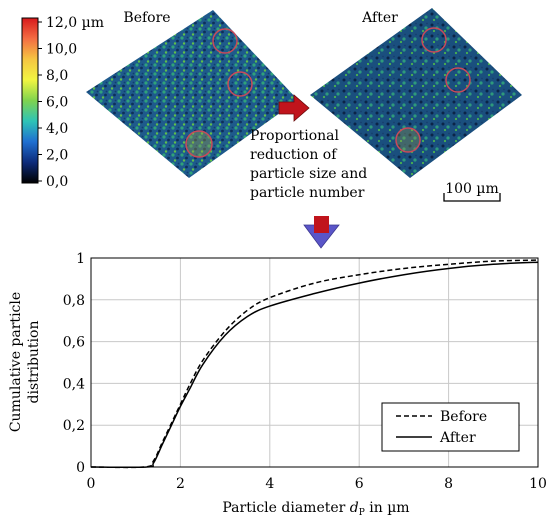 The image size is (550, 521). What do you see at coordinates (80, 468) in the screenshot?
I see `y-tick-label: 0` at bounding box center [80, 468].